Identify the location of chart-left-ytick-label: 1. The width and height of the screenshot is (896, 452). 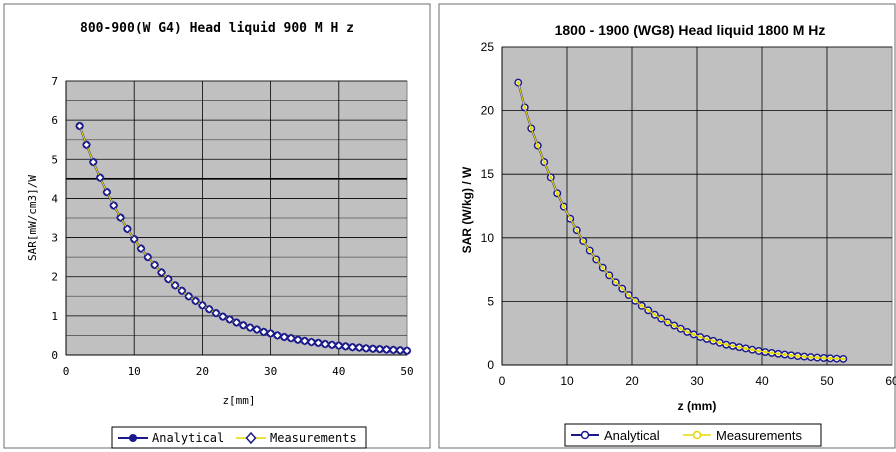
(54, 316).